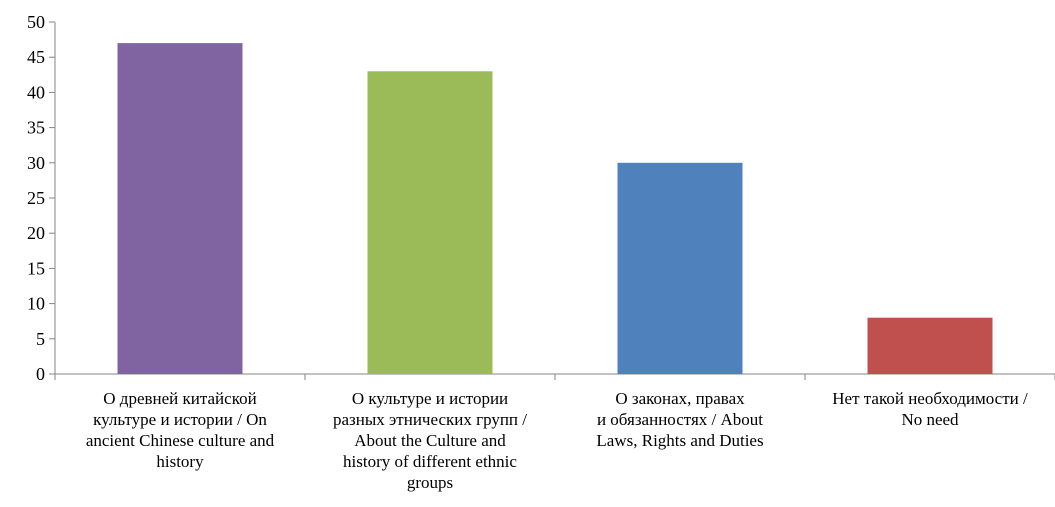  What do you see at coordinates (430, 419) in the screenshot?
I see `x-tick-label-line: разных этнических групп /` at bounding box center [430, 419].